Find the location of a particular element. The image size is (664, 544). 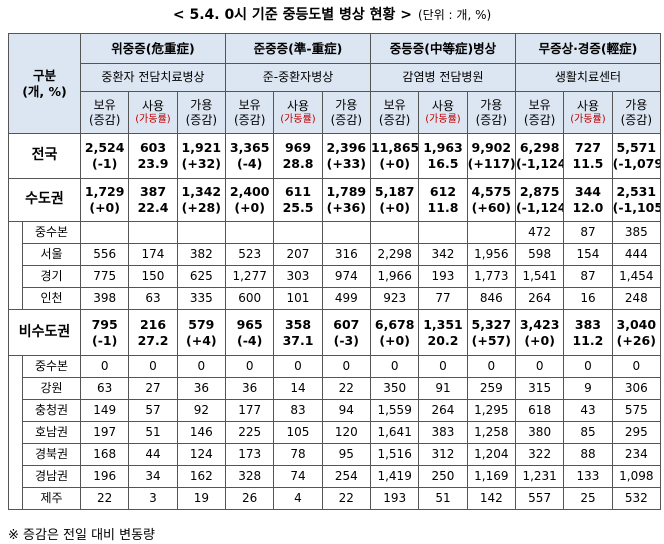

unit: (단위 : 개, %) is located at coordinates (454, 15).